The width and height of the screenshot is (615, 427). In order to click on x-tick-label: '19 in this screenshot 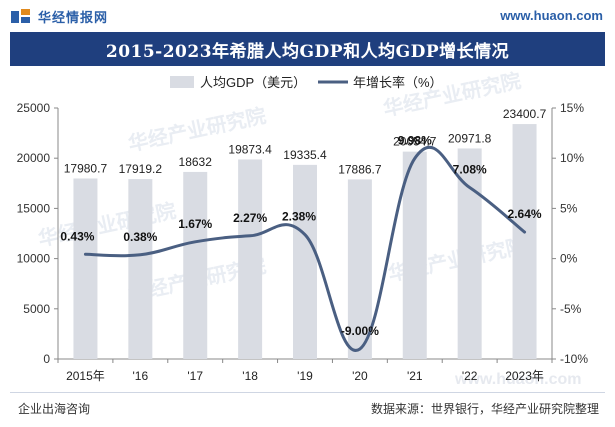, I will do `click(305, 376)`.